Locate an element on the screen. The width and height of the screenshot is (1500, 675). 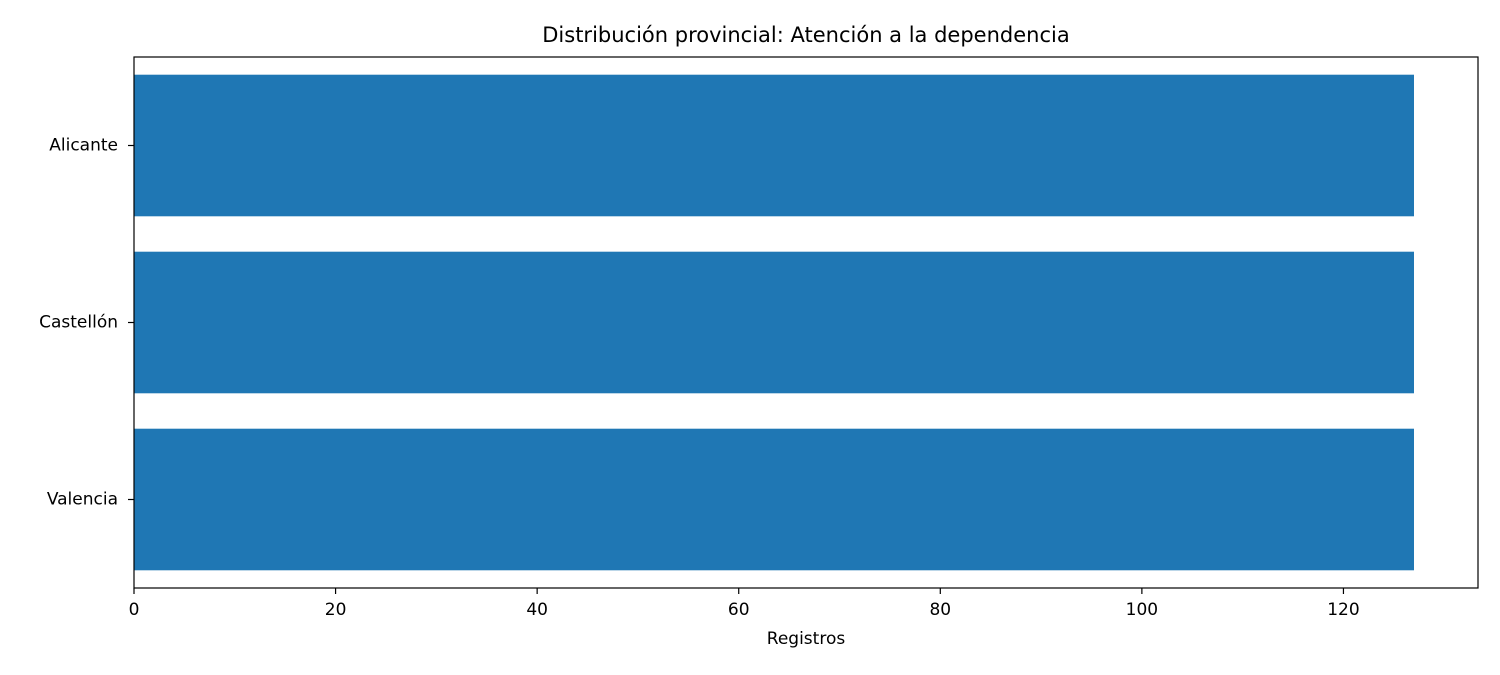
x-tick-label: 0 is located at coordinates (134, 610).